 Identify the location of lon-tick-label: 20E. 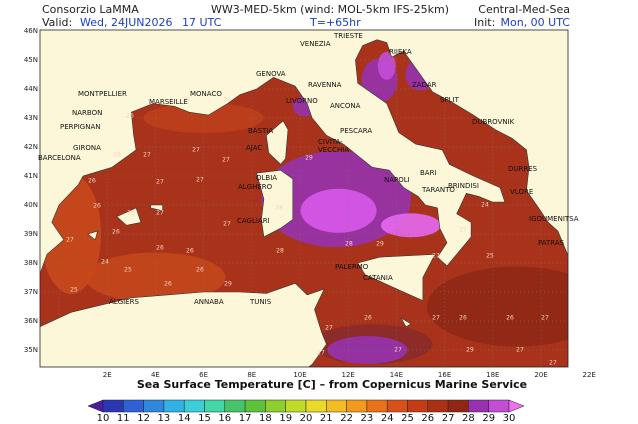
(540, 375).